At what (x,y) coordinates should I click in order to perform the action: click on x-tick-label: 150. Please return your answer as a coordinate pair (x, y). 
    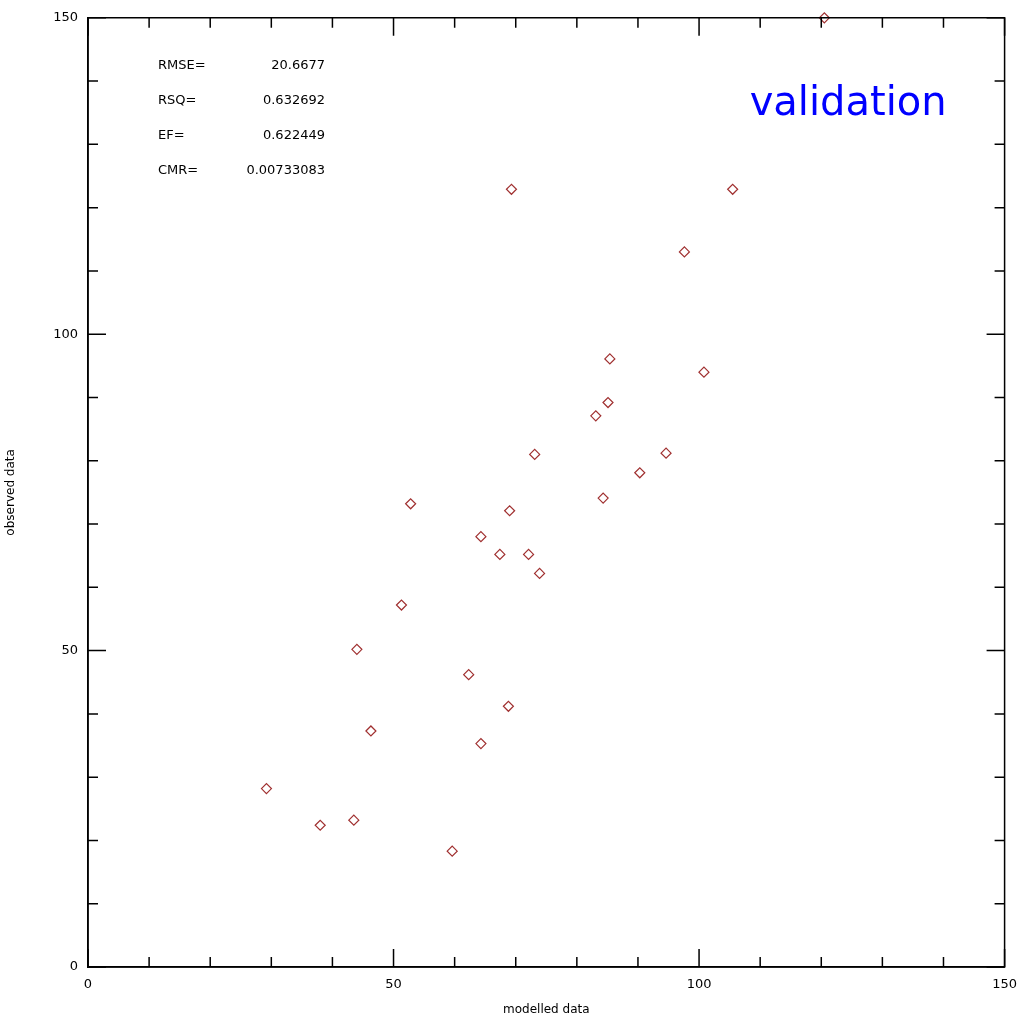
    Looking at the image, I should click on (1005, 984).